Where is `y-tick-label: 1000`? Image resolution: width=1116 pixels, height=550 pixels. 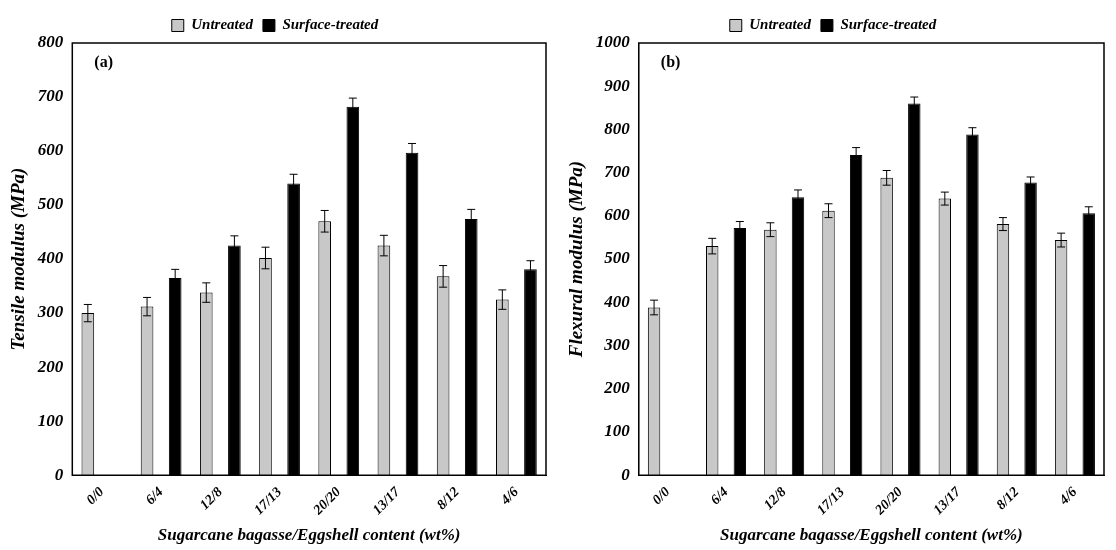 y-tick-label: 1000 is located at coordinates (613, 42).